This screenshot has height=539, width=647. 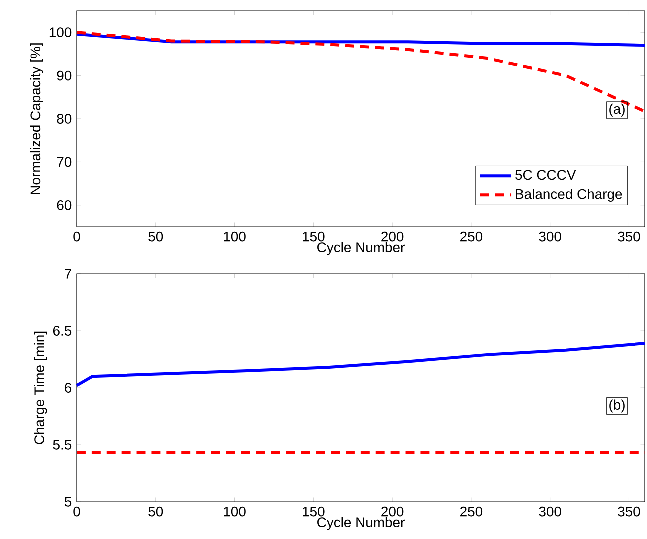 I want to click on y-tick-label: 6, so click(x=68, y=388).